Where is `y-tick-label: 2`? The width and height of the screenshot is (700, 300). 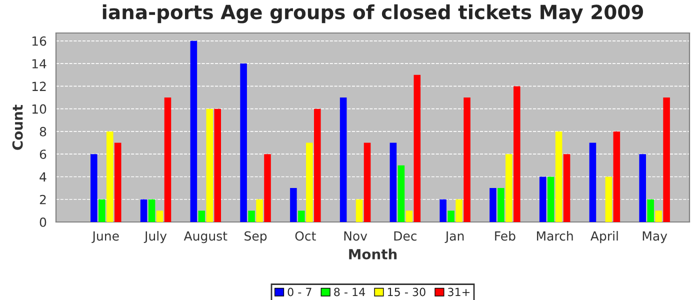 y-tick-label: 2 is located at coordinates (43, 199).